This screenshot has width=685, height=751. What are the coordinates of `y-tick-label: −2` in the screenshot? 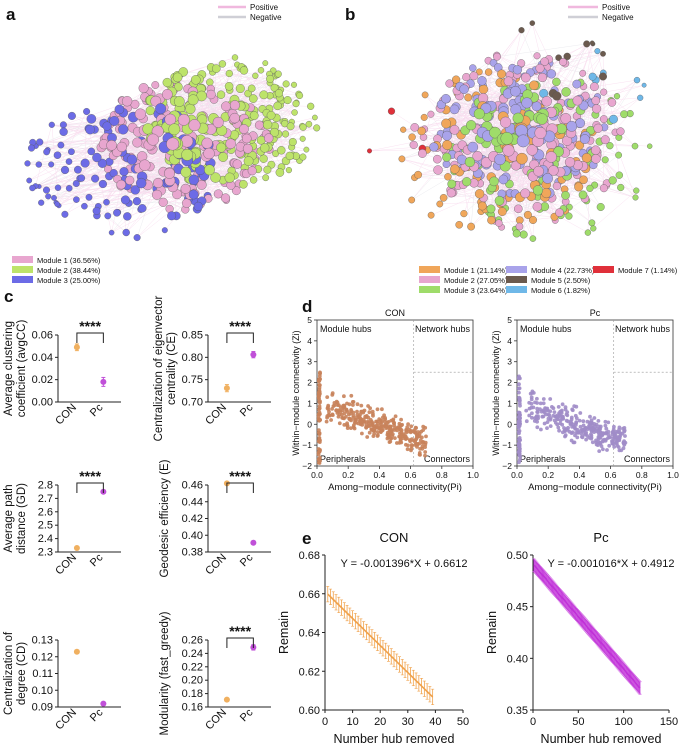 It's located at (307, 466).